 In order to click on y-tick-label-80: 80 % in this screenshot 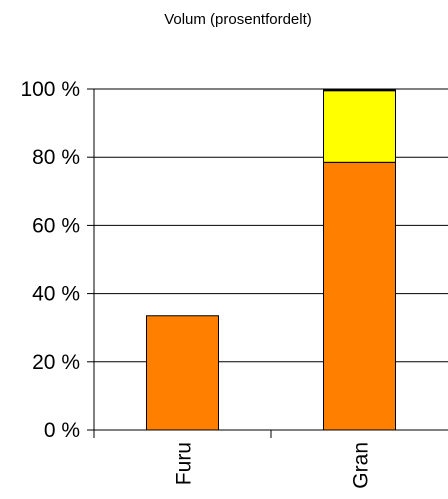, I will do `click(56, 157)`.